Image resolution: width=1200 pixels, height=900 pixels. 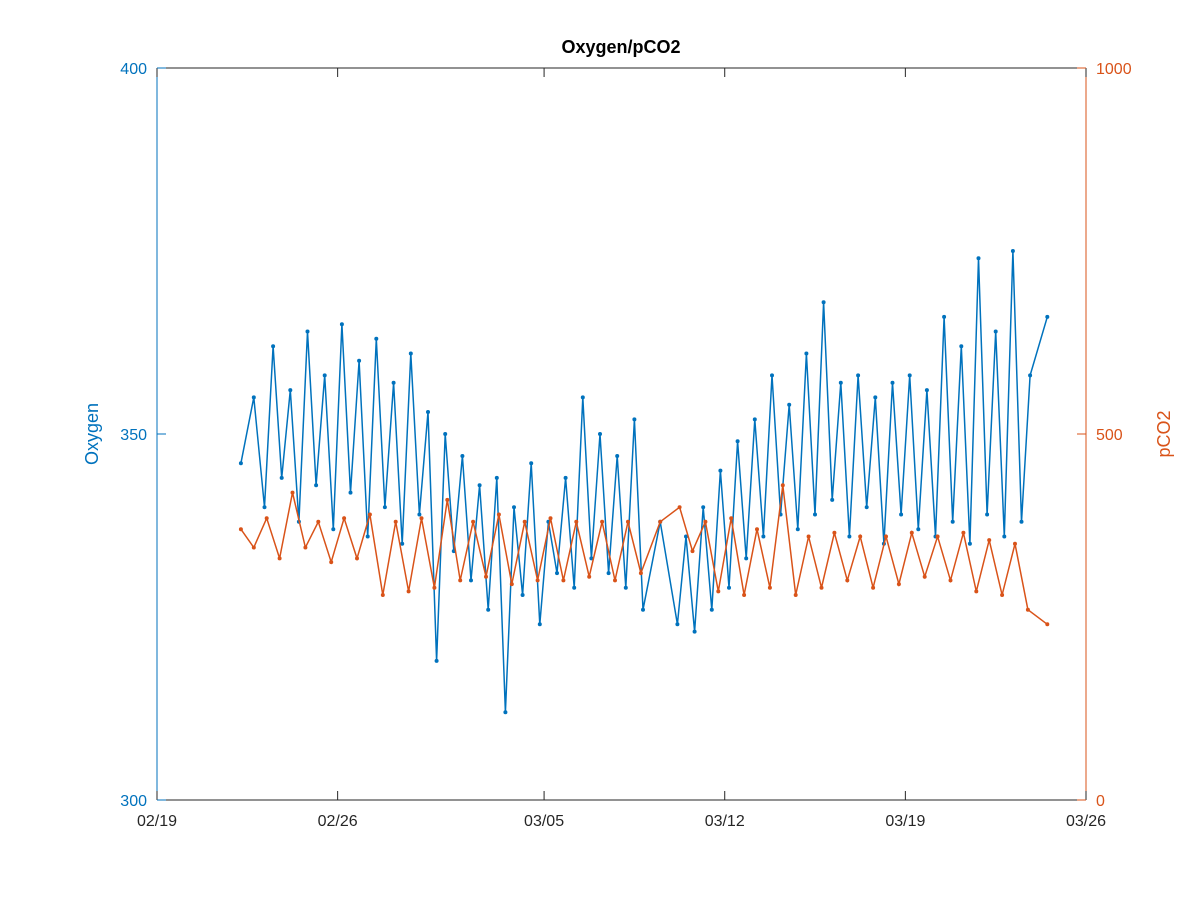 What do you see at coordinates (133, 801) in the screenshot?
I see `y-left-tick-label: 300` at bounding box center [133, 801].